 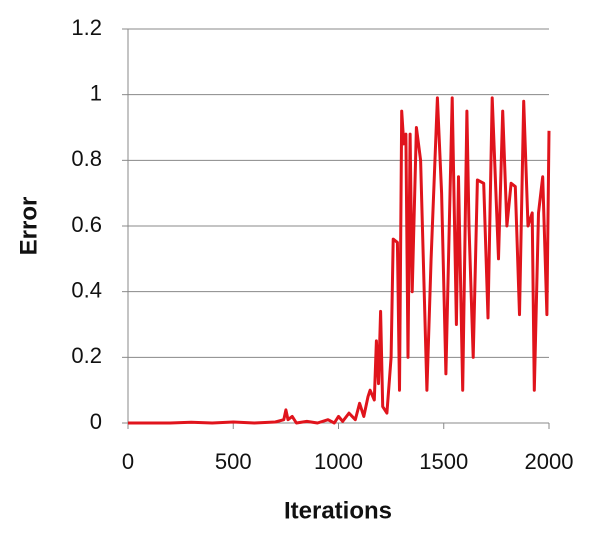 I want to click on y-tick-label: 0.6, so click(x=86, y=224).